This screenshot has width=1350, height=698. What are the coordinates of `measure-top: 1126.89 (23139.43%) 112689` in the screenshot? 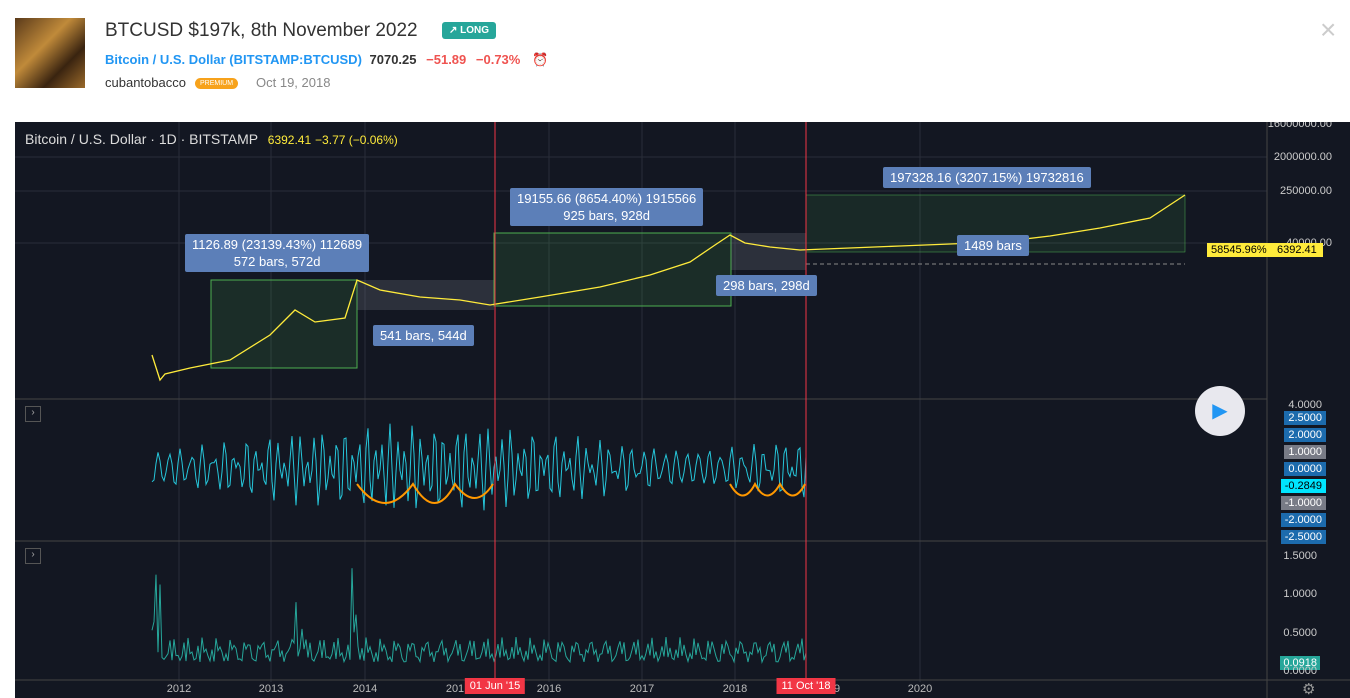 It's located at (277, 244).